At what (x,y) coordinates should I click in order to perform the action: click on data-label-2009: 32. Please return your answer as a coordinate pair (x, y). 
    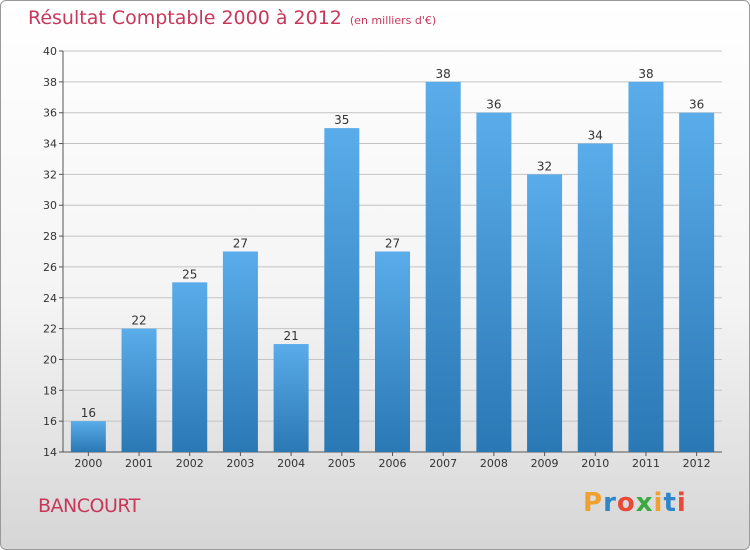
    Looking at the image, I should click on (544, 166).